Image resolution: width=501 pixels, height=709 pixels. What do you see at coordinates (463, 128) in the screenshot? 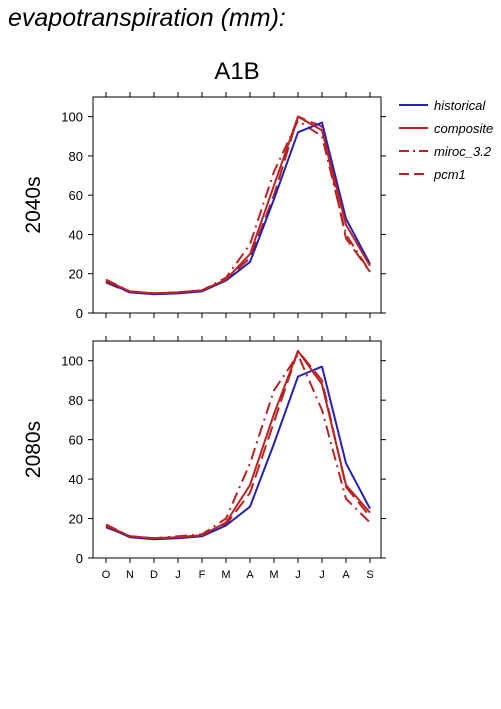
I see `legend-label-composite: composite` at bounding box center [463, 128].